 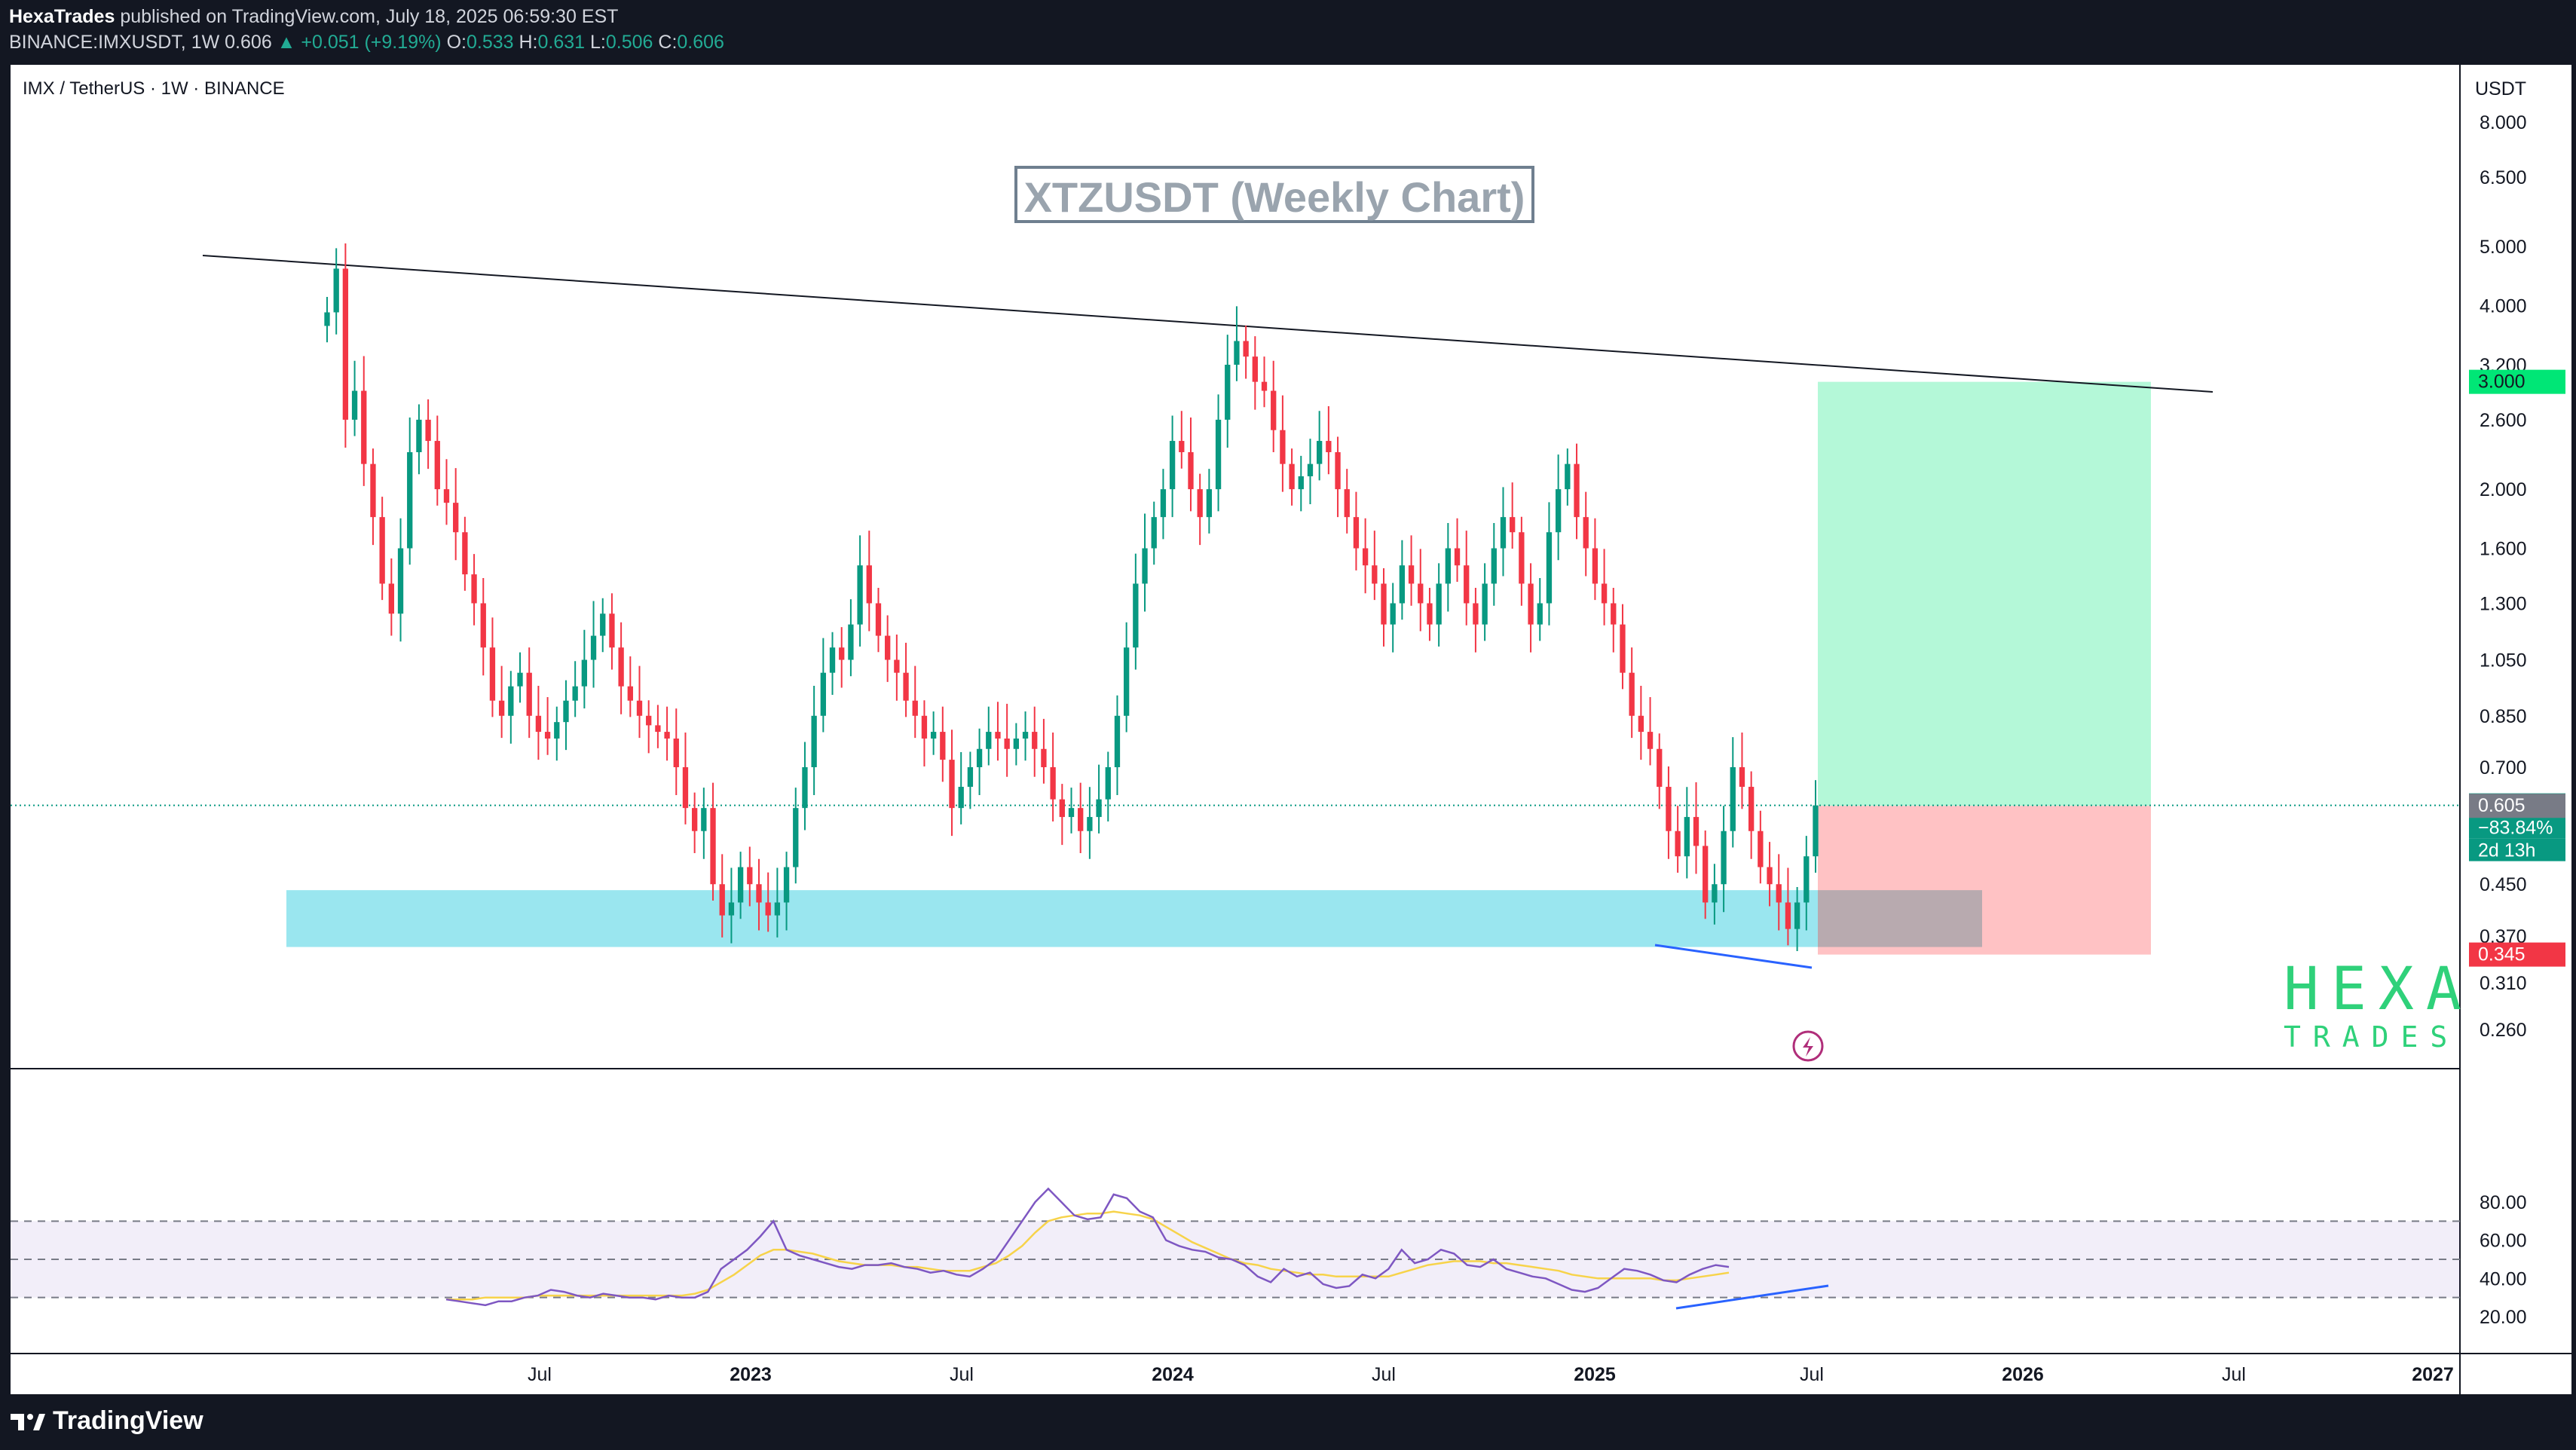 What do you see at coordinates (701, 43) in the screenshot?
I see `close-value: 0.606` at bounding box center [701, 43].